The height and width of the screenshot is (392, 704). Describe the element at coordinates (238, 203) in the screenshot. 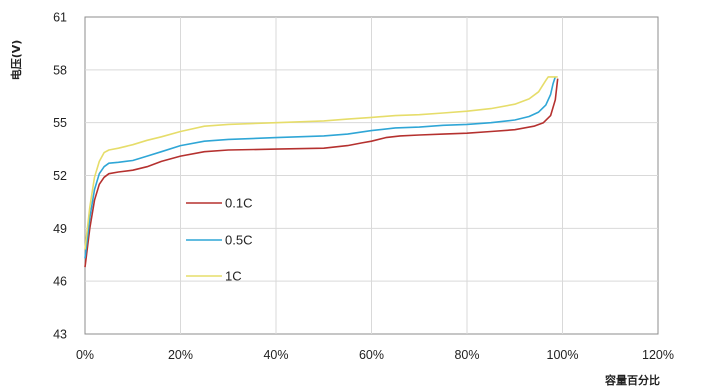

I see `legend-label: 0.1C` at that location.